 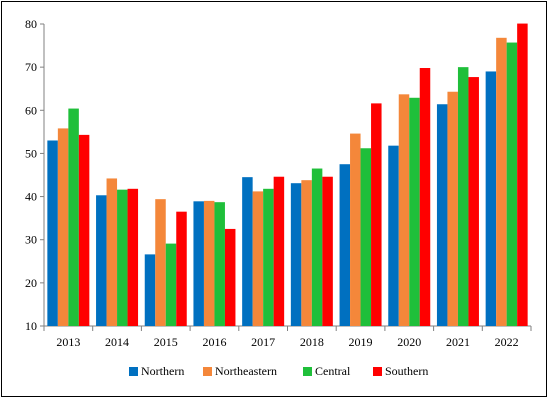 I want to click on bar-central-2020, so click(x=414, y=211).